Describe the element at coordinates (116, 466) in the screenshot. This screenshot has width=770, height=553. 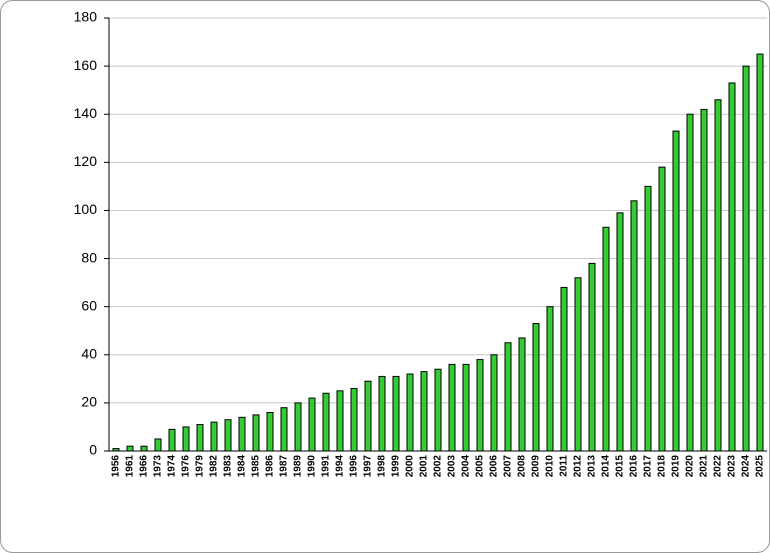
I see `x-tick-label: 1956` at that location.